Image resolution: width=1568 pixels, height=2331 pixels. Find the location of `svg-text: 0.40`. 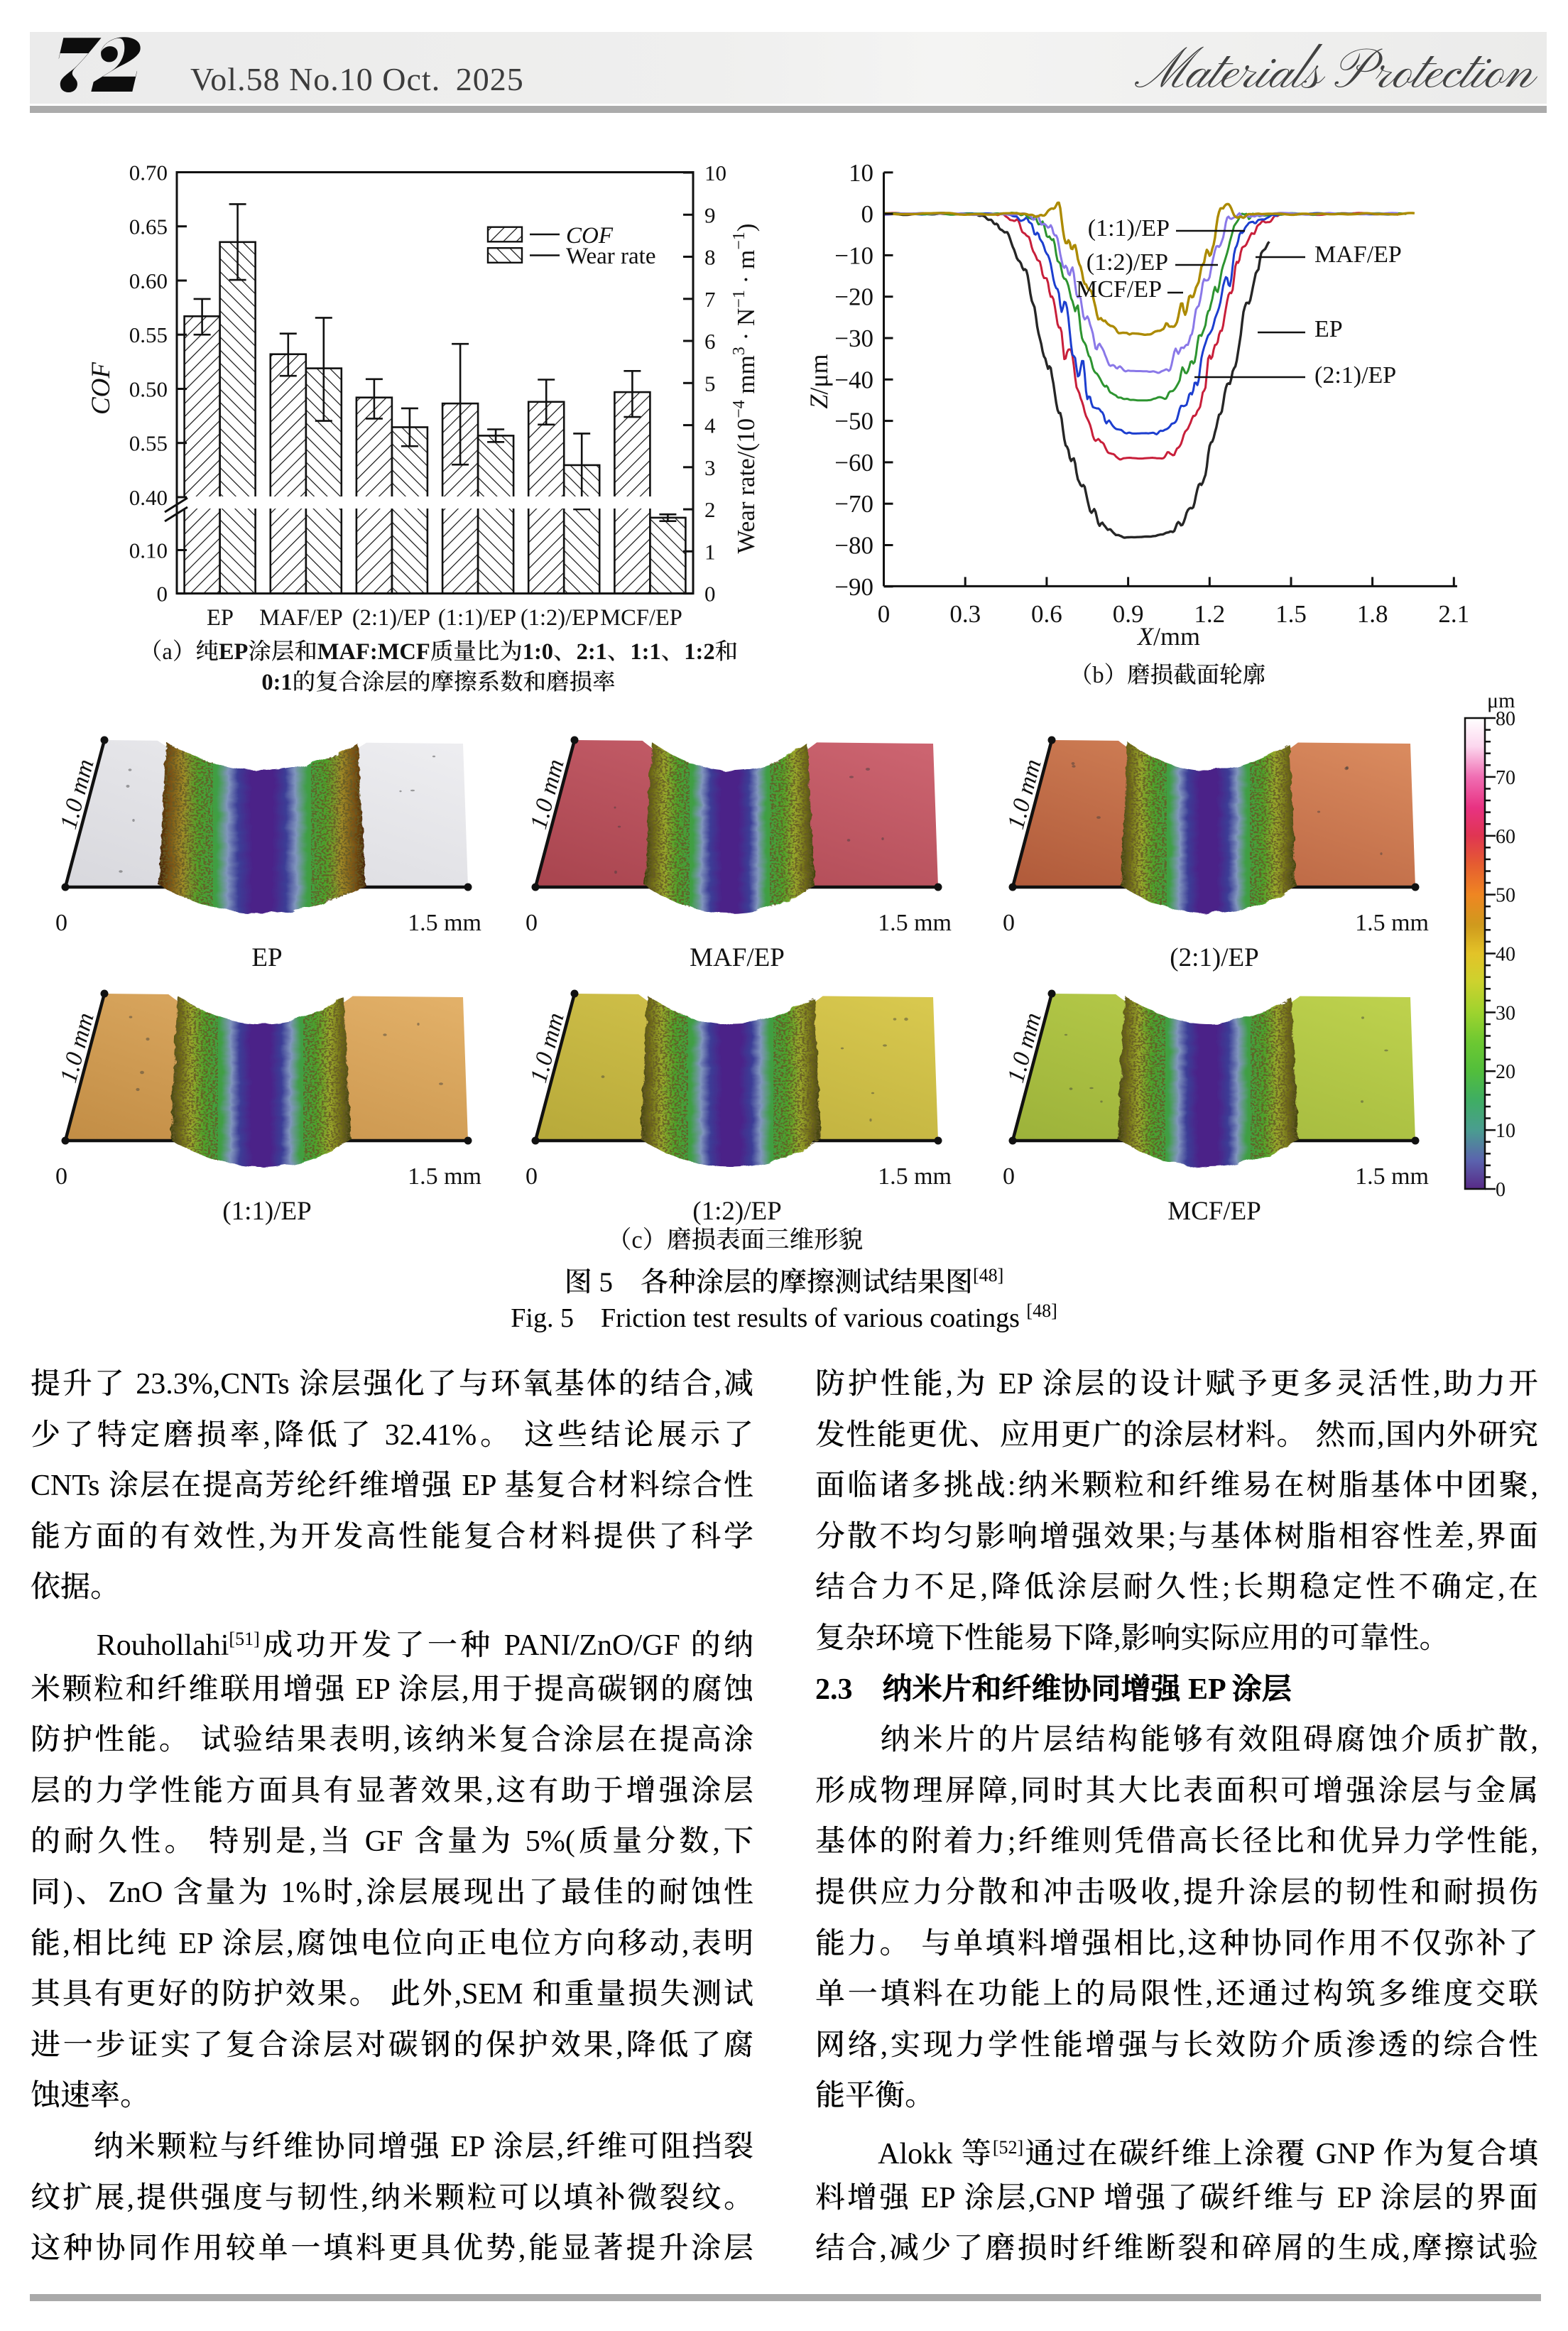

svg-text: 0.40 is located at coordinates (148, 497).